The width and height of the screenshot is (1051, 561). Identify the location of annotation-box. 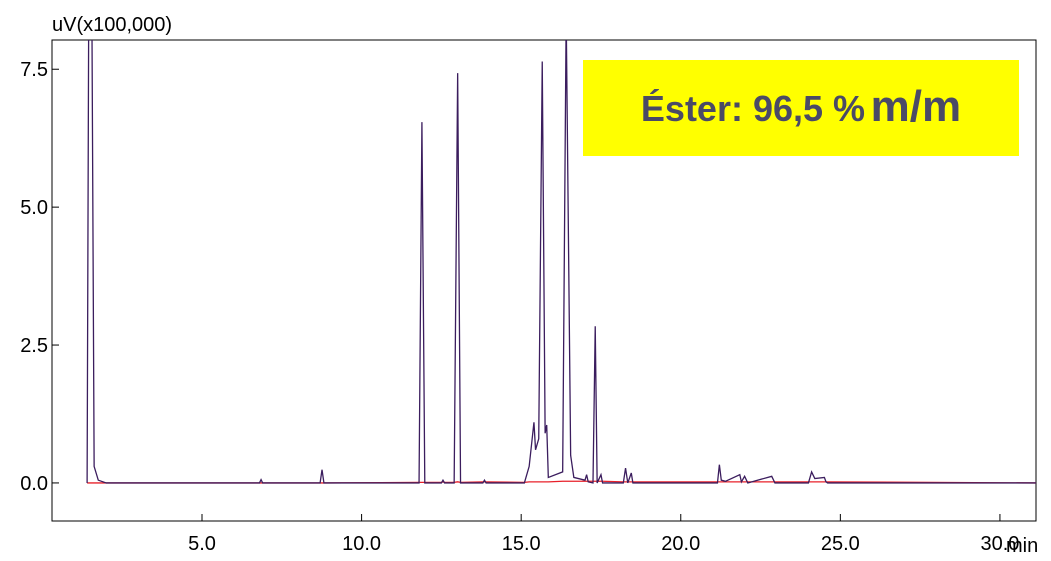
(801, 108).